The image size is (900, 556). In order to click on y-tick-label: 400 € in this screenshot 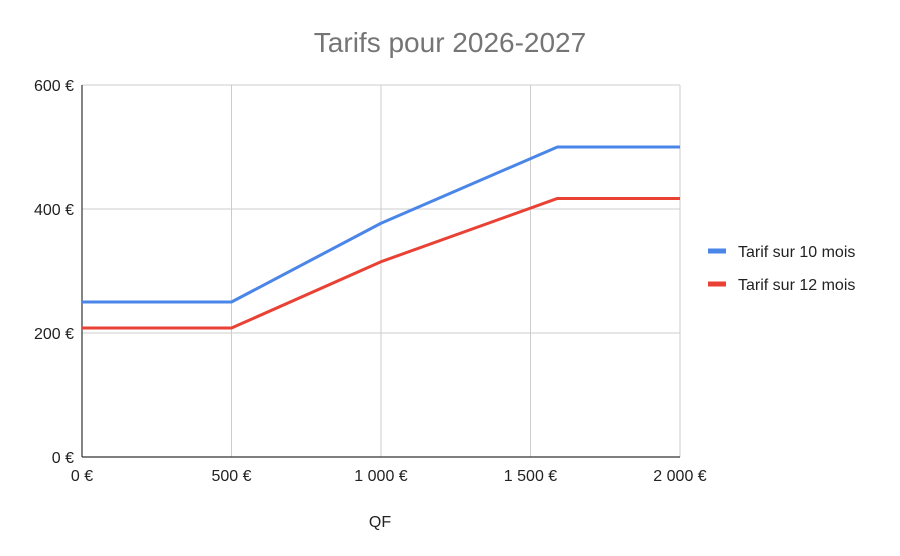, I will do `click(54, 210)`.